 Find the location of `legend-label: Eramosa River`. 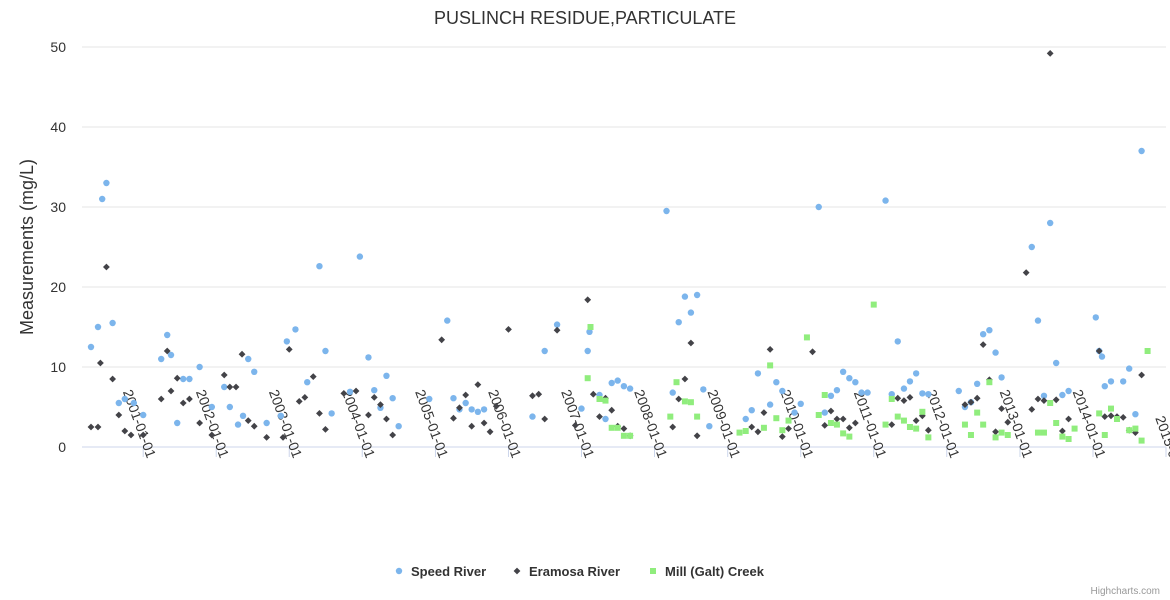

legend-label: Eramosa River is located at coordinates (574, 571).